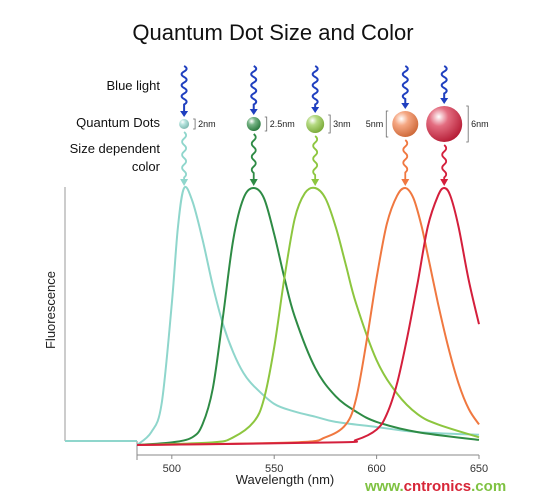  I want to click on watermark-part-com: .com, so click(488, 486).